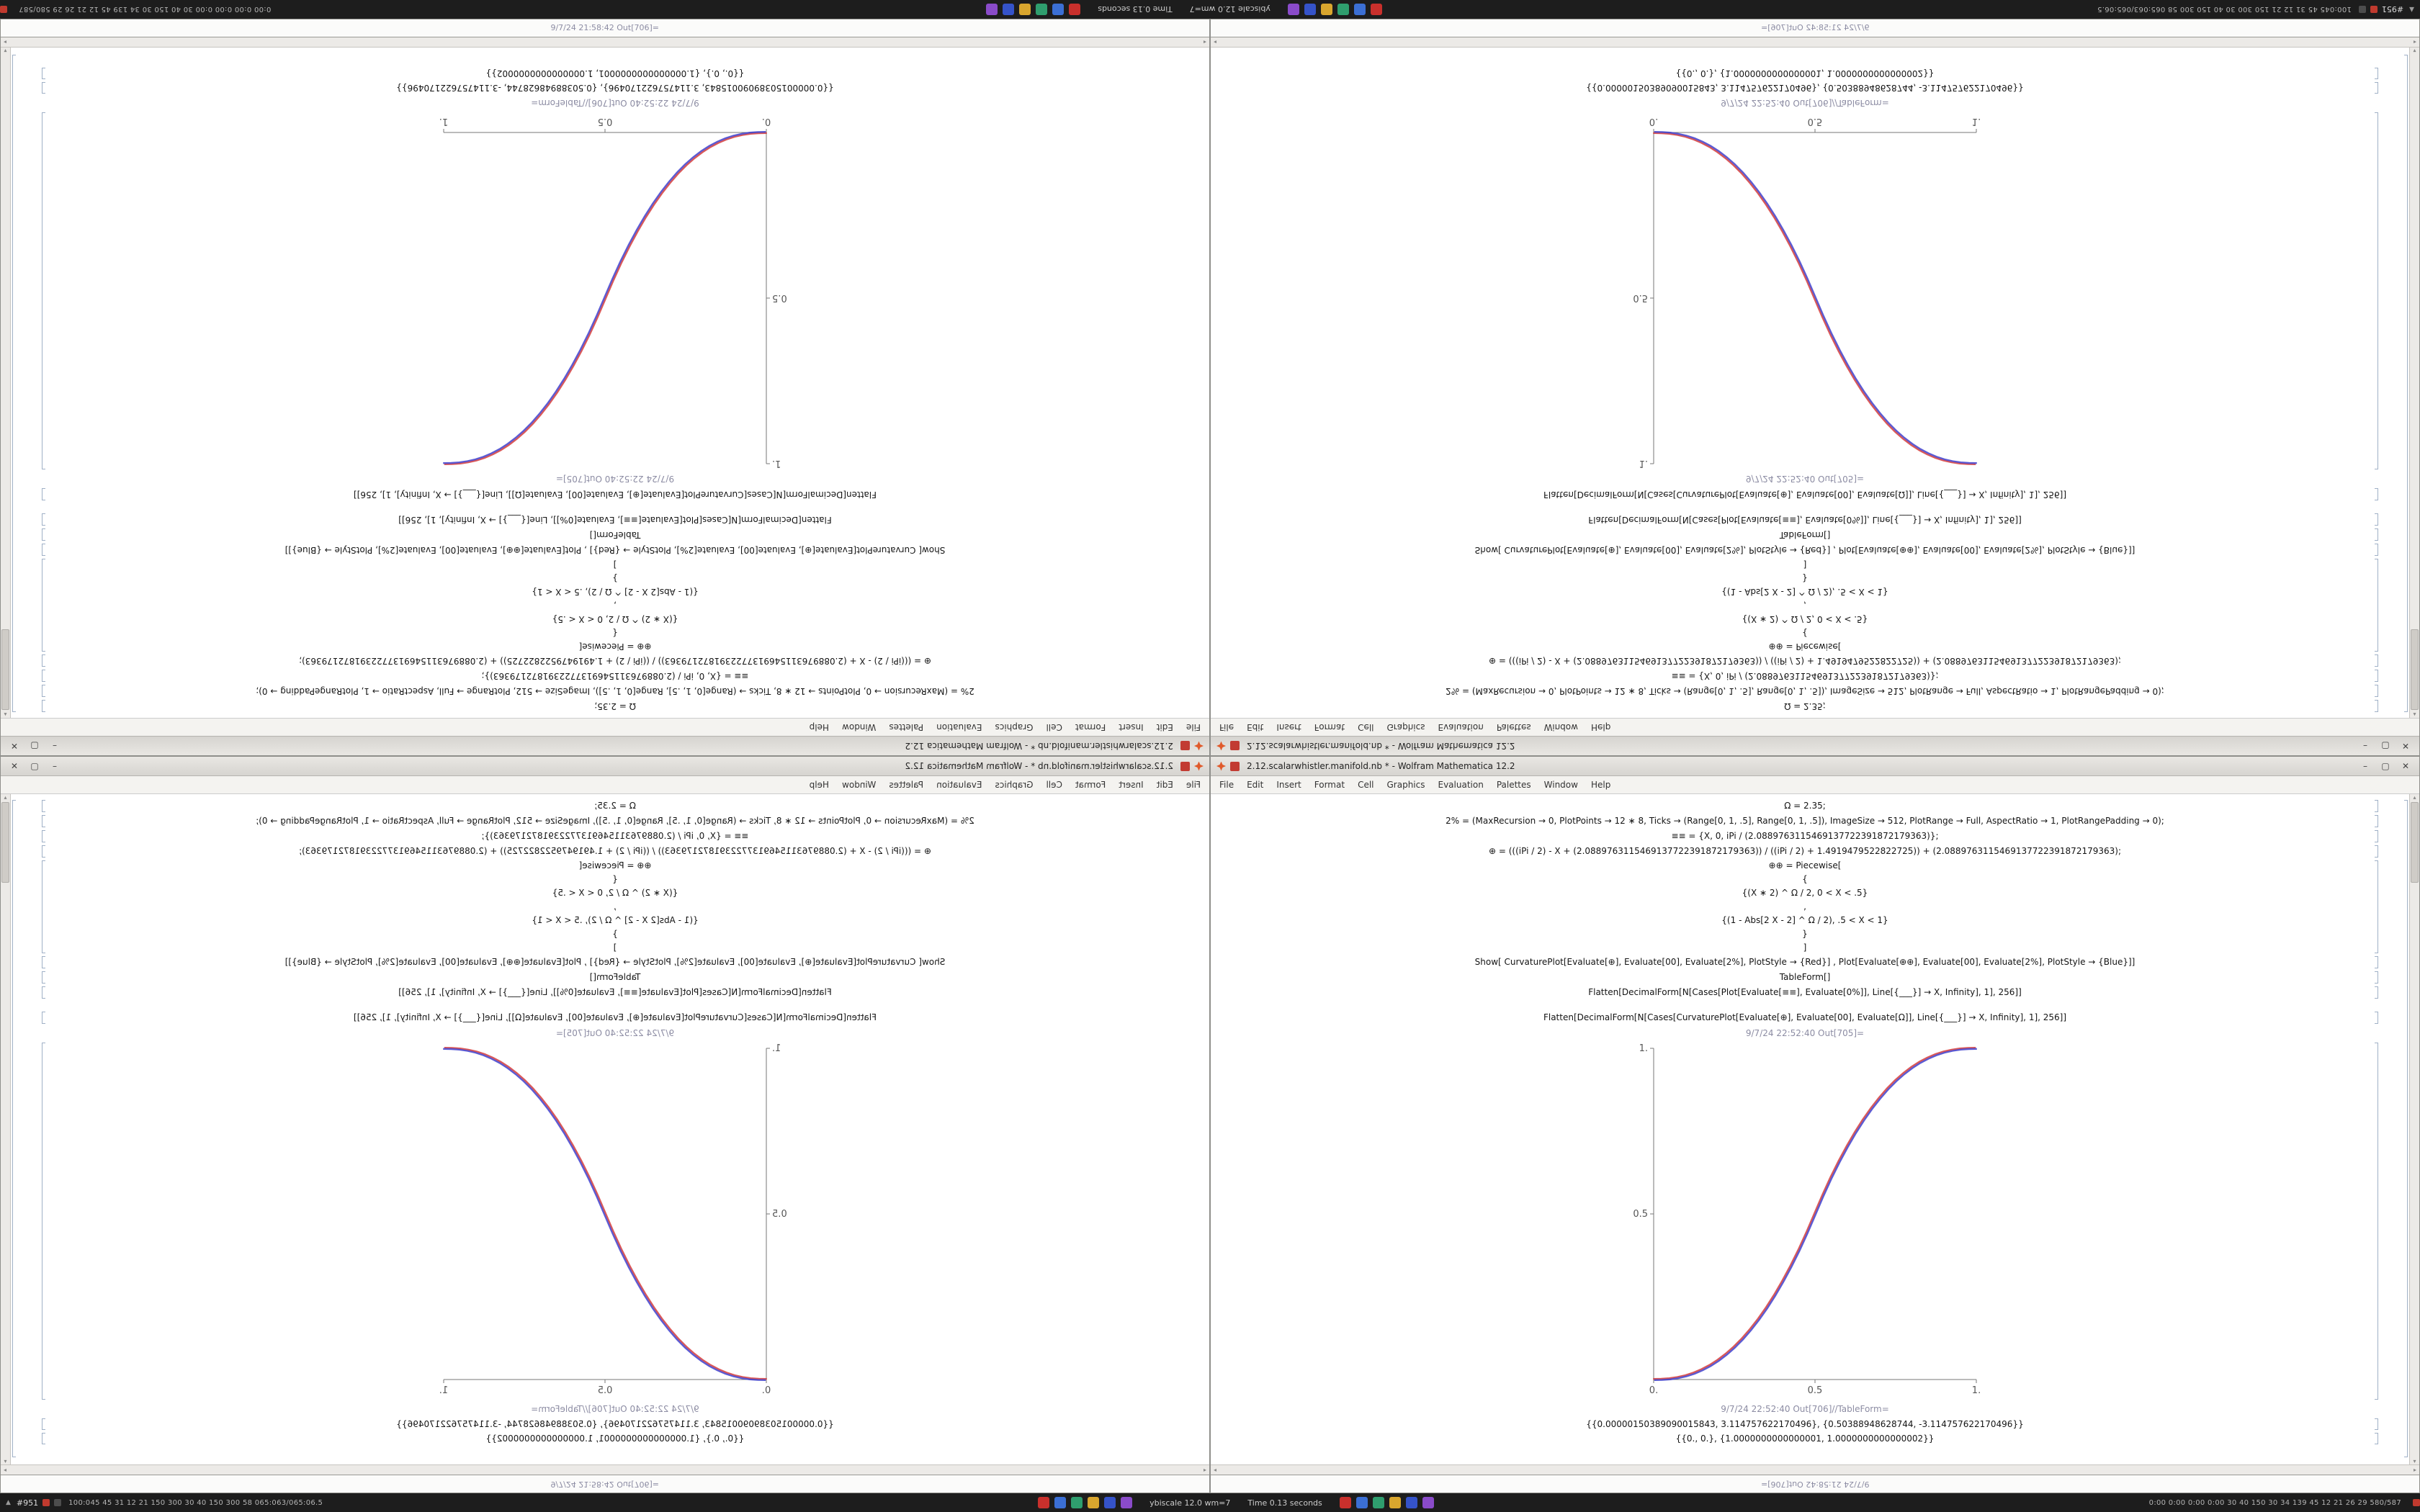 Image resolution: width=2420 pixels, height=1512 pixels. What do you see at coordinates (1009, 9) in the screenshot?
I see `taskbar-app-icon-files` at bounding box center [1009, 9].